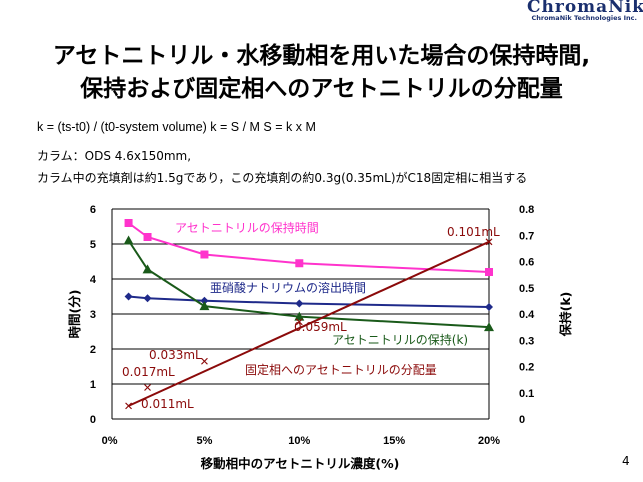 This screenshot has height=482, width=643. I want to click on right-tick-8: 0.8, so click(526, 210).